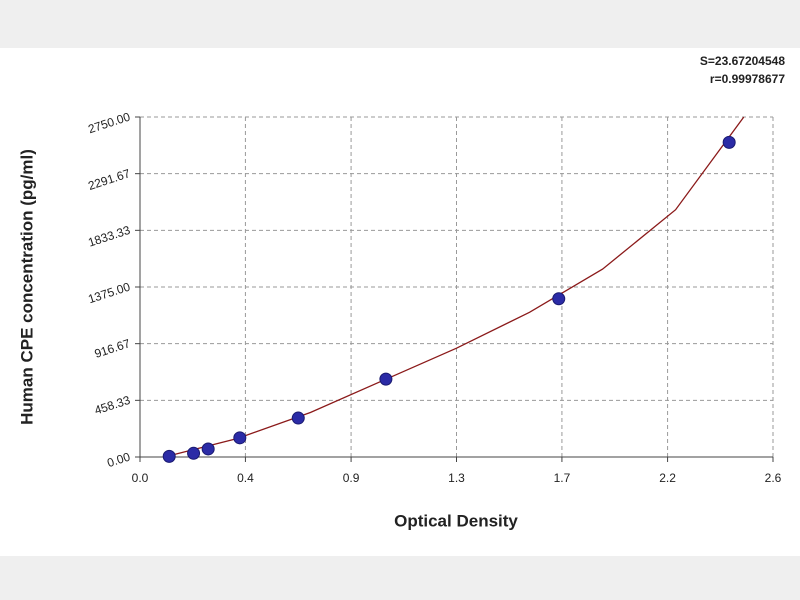 This screenshot has width=800, height=600. I want to click on y-tick-label: 458.33, so click(113, 405).